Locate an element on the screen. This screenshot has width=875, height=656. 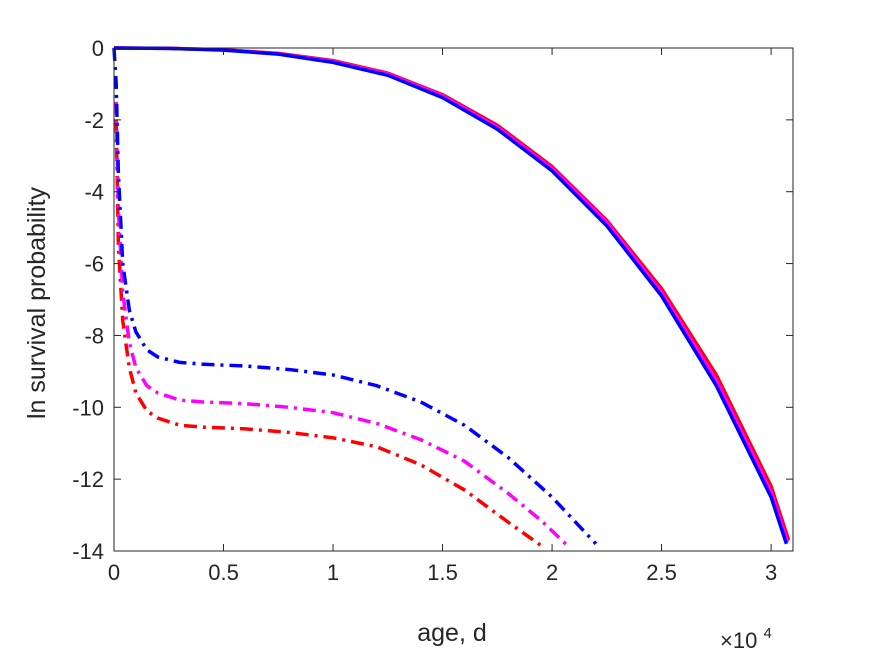
y-tick-label: 0 is located at coordinates (98, 48).